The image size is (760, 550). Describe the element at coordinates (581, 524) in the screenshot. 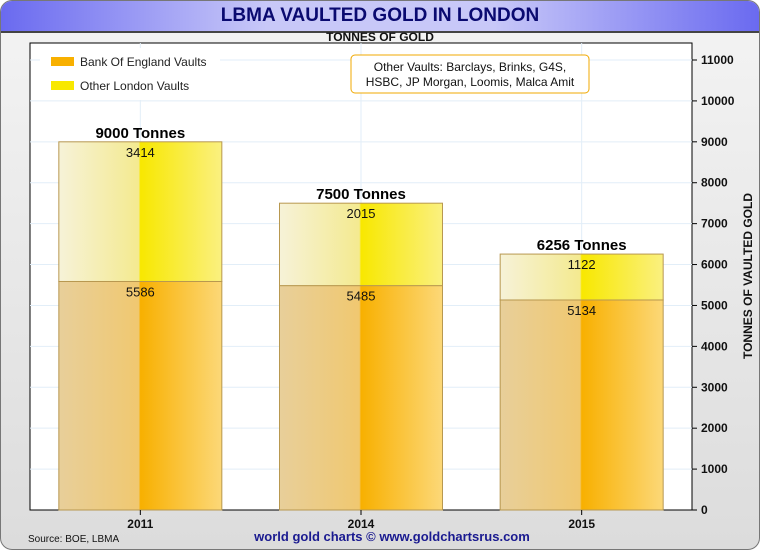

I see `x-tick-label: 2015` at that location.